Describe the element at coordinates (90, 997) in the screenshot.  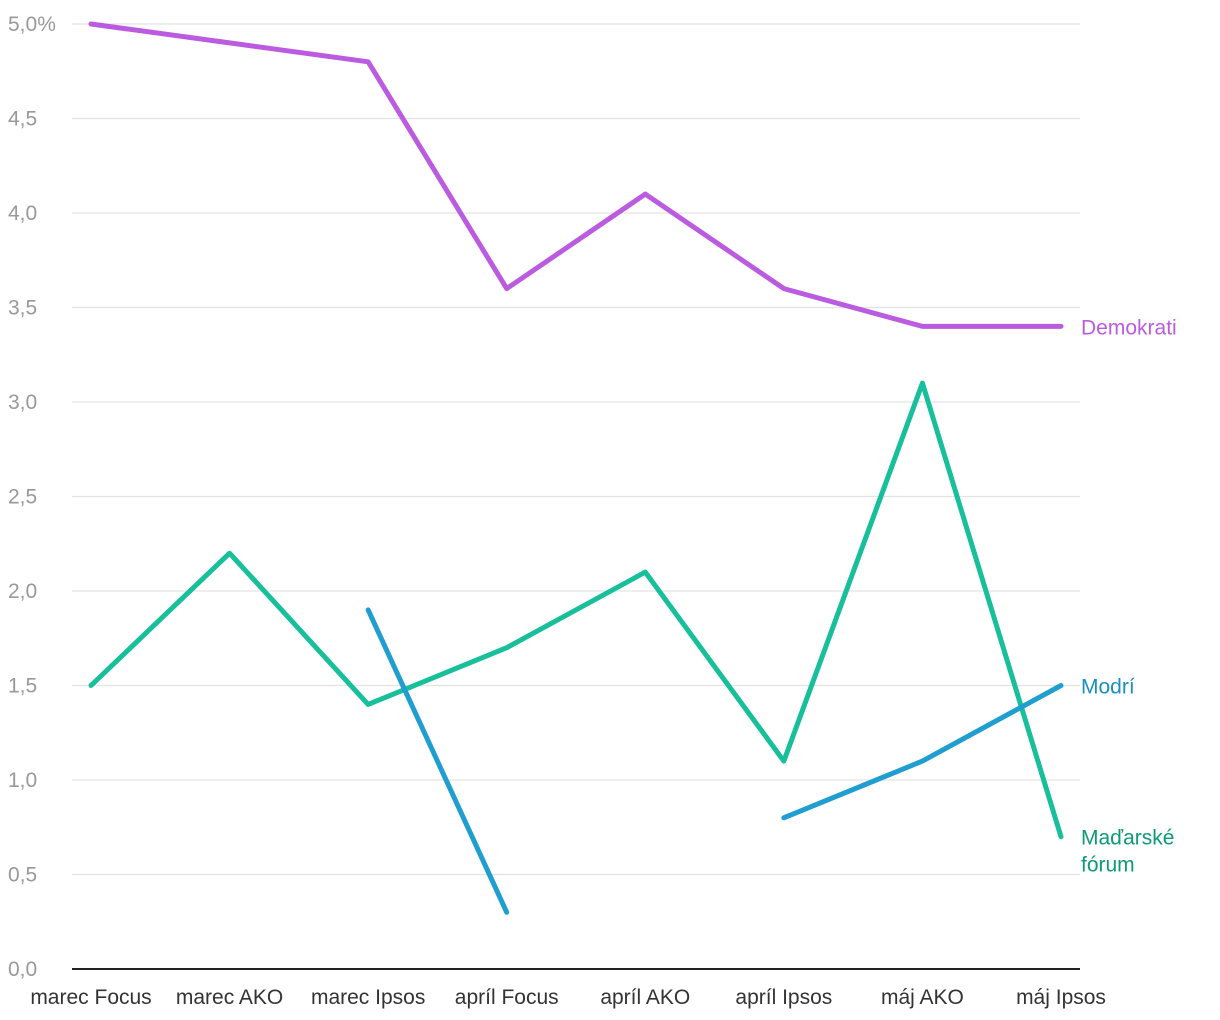
I see `x-tick-label: marec Focus` at that location.